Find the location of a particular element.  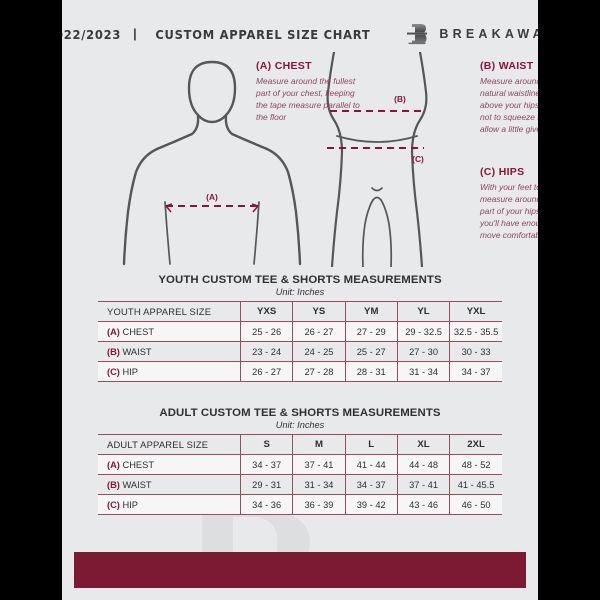

header-year: 2022/2023 is located at coordinates (91, 34).